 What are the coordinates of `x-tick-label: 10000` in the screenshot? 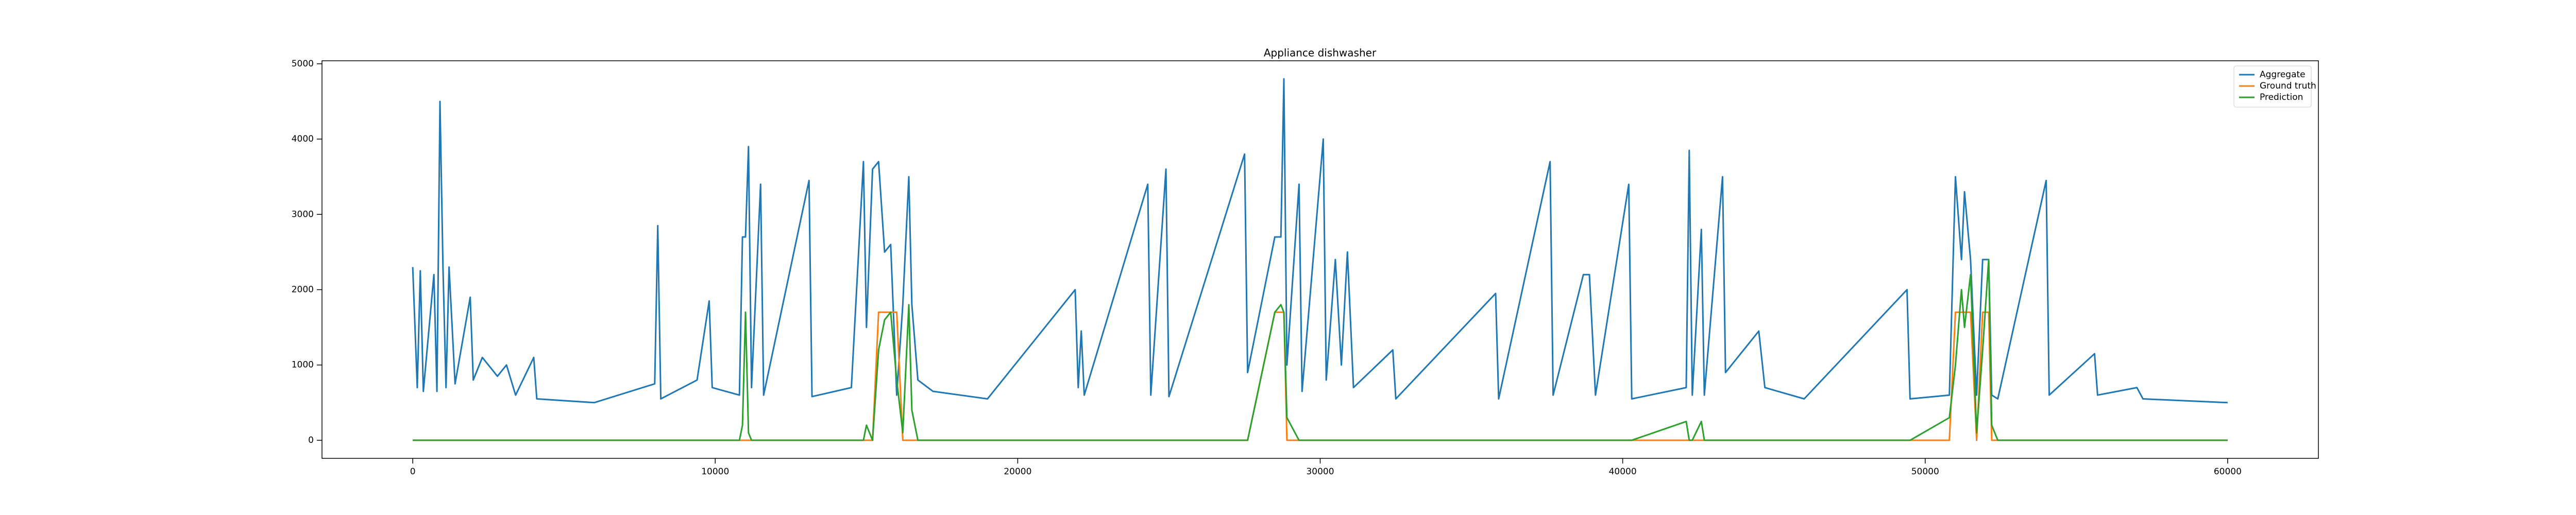 It's located at (715, 472).